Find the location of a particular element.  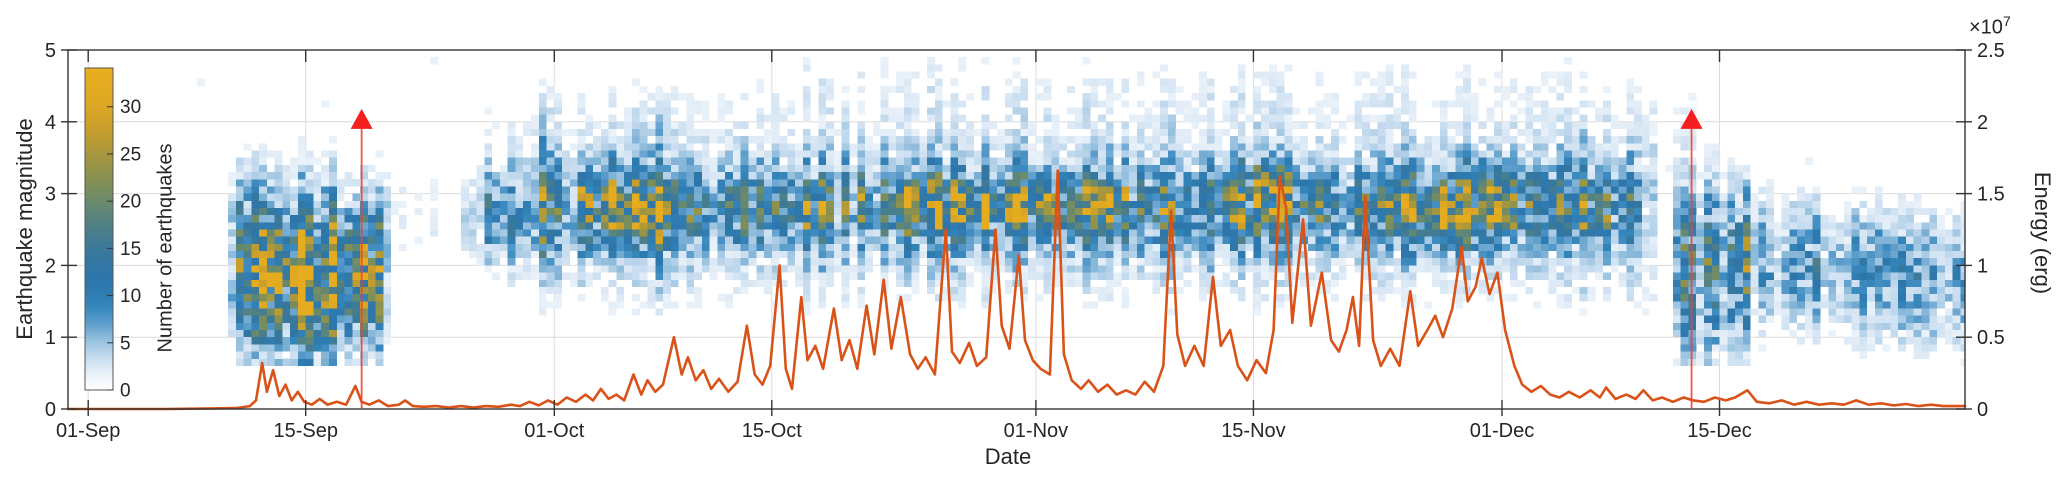

multiplier-base: ×10 is located at coordinates (1986, 27).